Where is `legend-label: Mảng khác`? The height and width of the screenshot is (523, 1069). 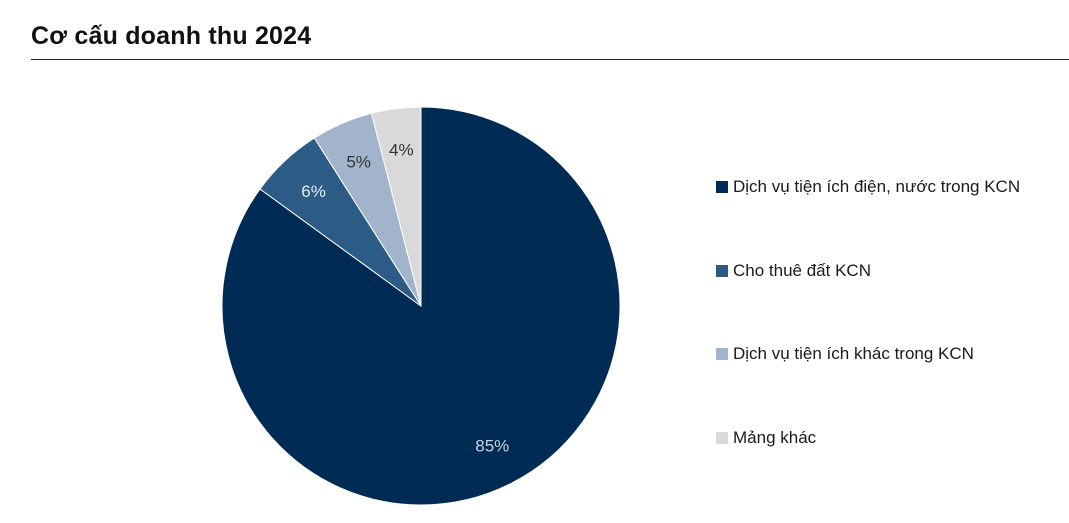
legend-label: Mảng khác is located at coordinates (775, 437).